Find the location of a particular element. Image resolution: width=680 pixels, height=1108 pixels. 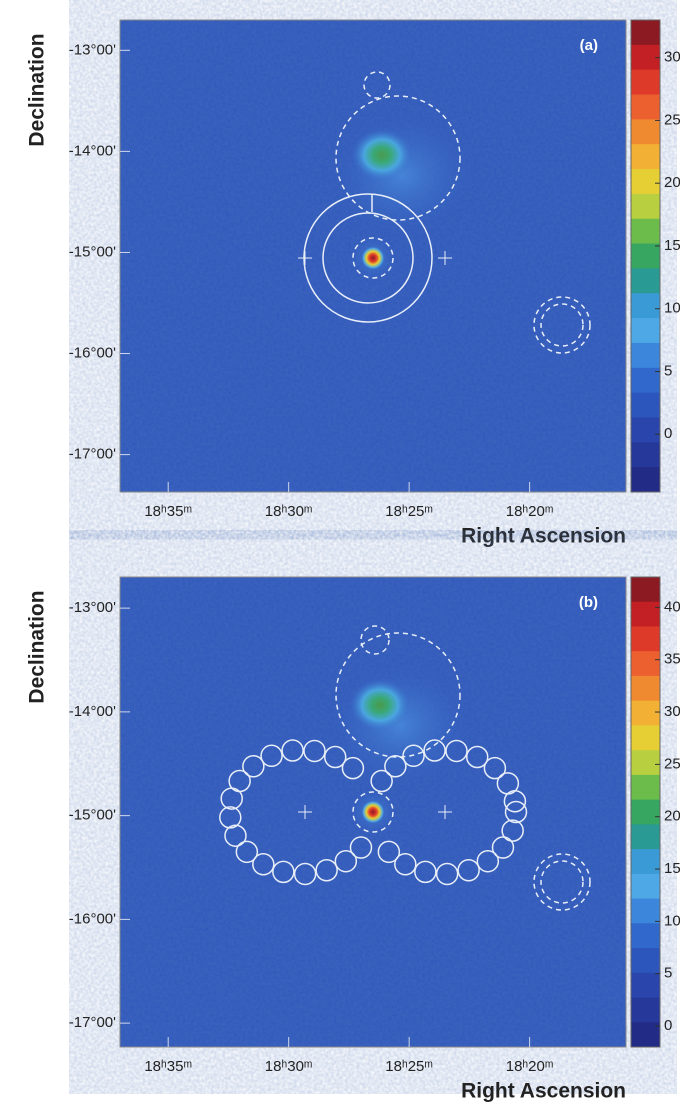

panel-label: (a) is located at coordinates (589, 45).